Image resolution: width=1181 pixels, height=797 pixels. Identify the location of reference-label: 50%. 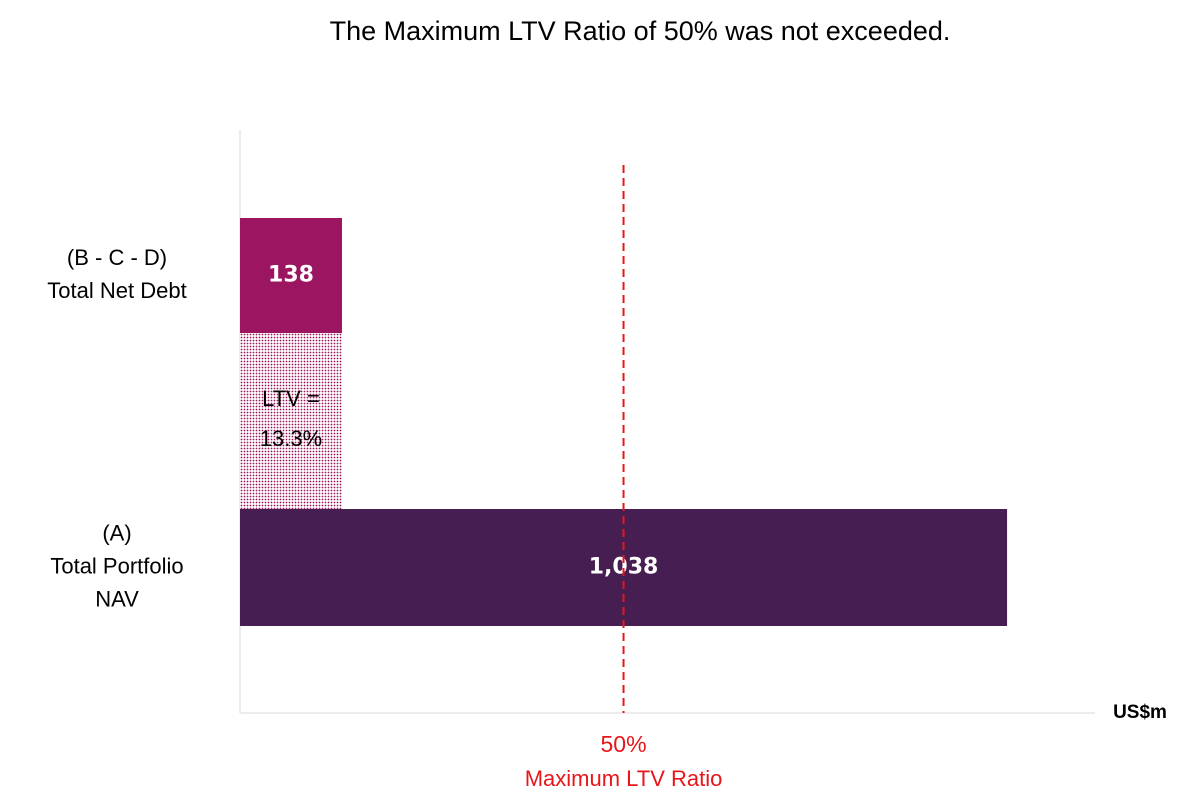
(624, 744).